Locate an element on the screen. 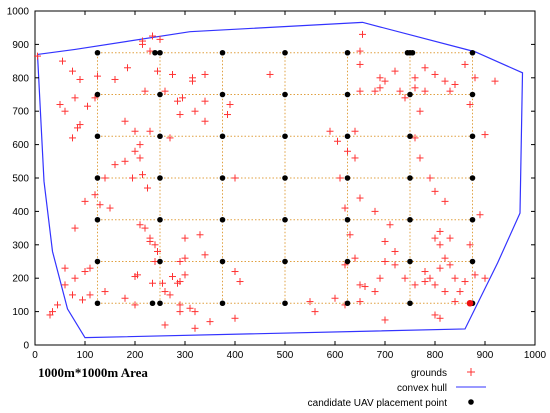  legend-marker-candidate is located at coordinates (471, 402).